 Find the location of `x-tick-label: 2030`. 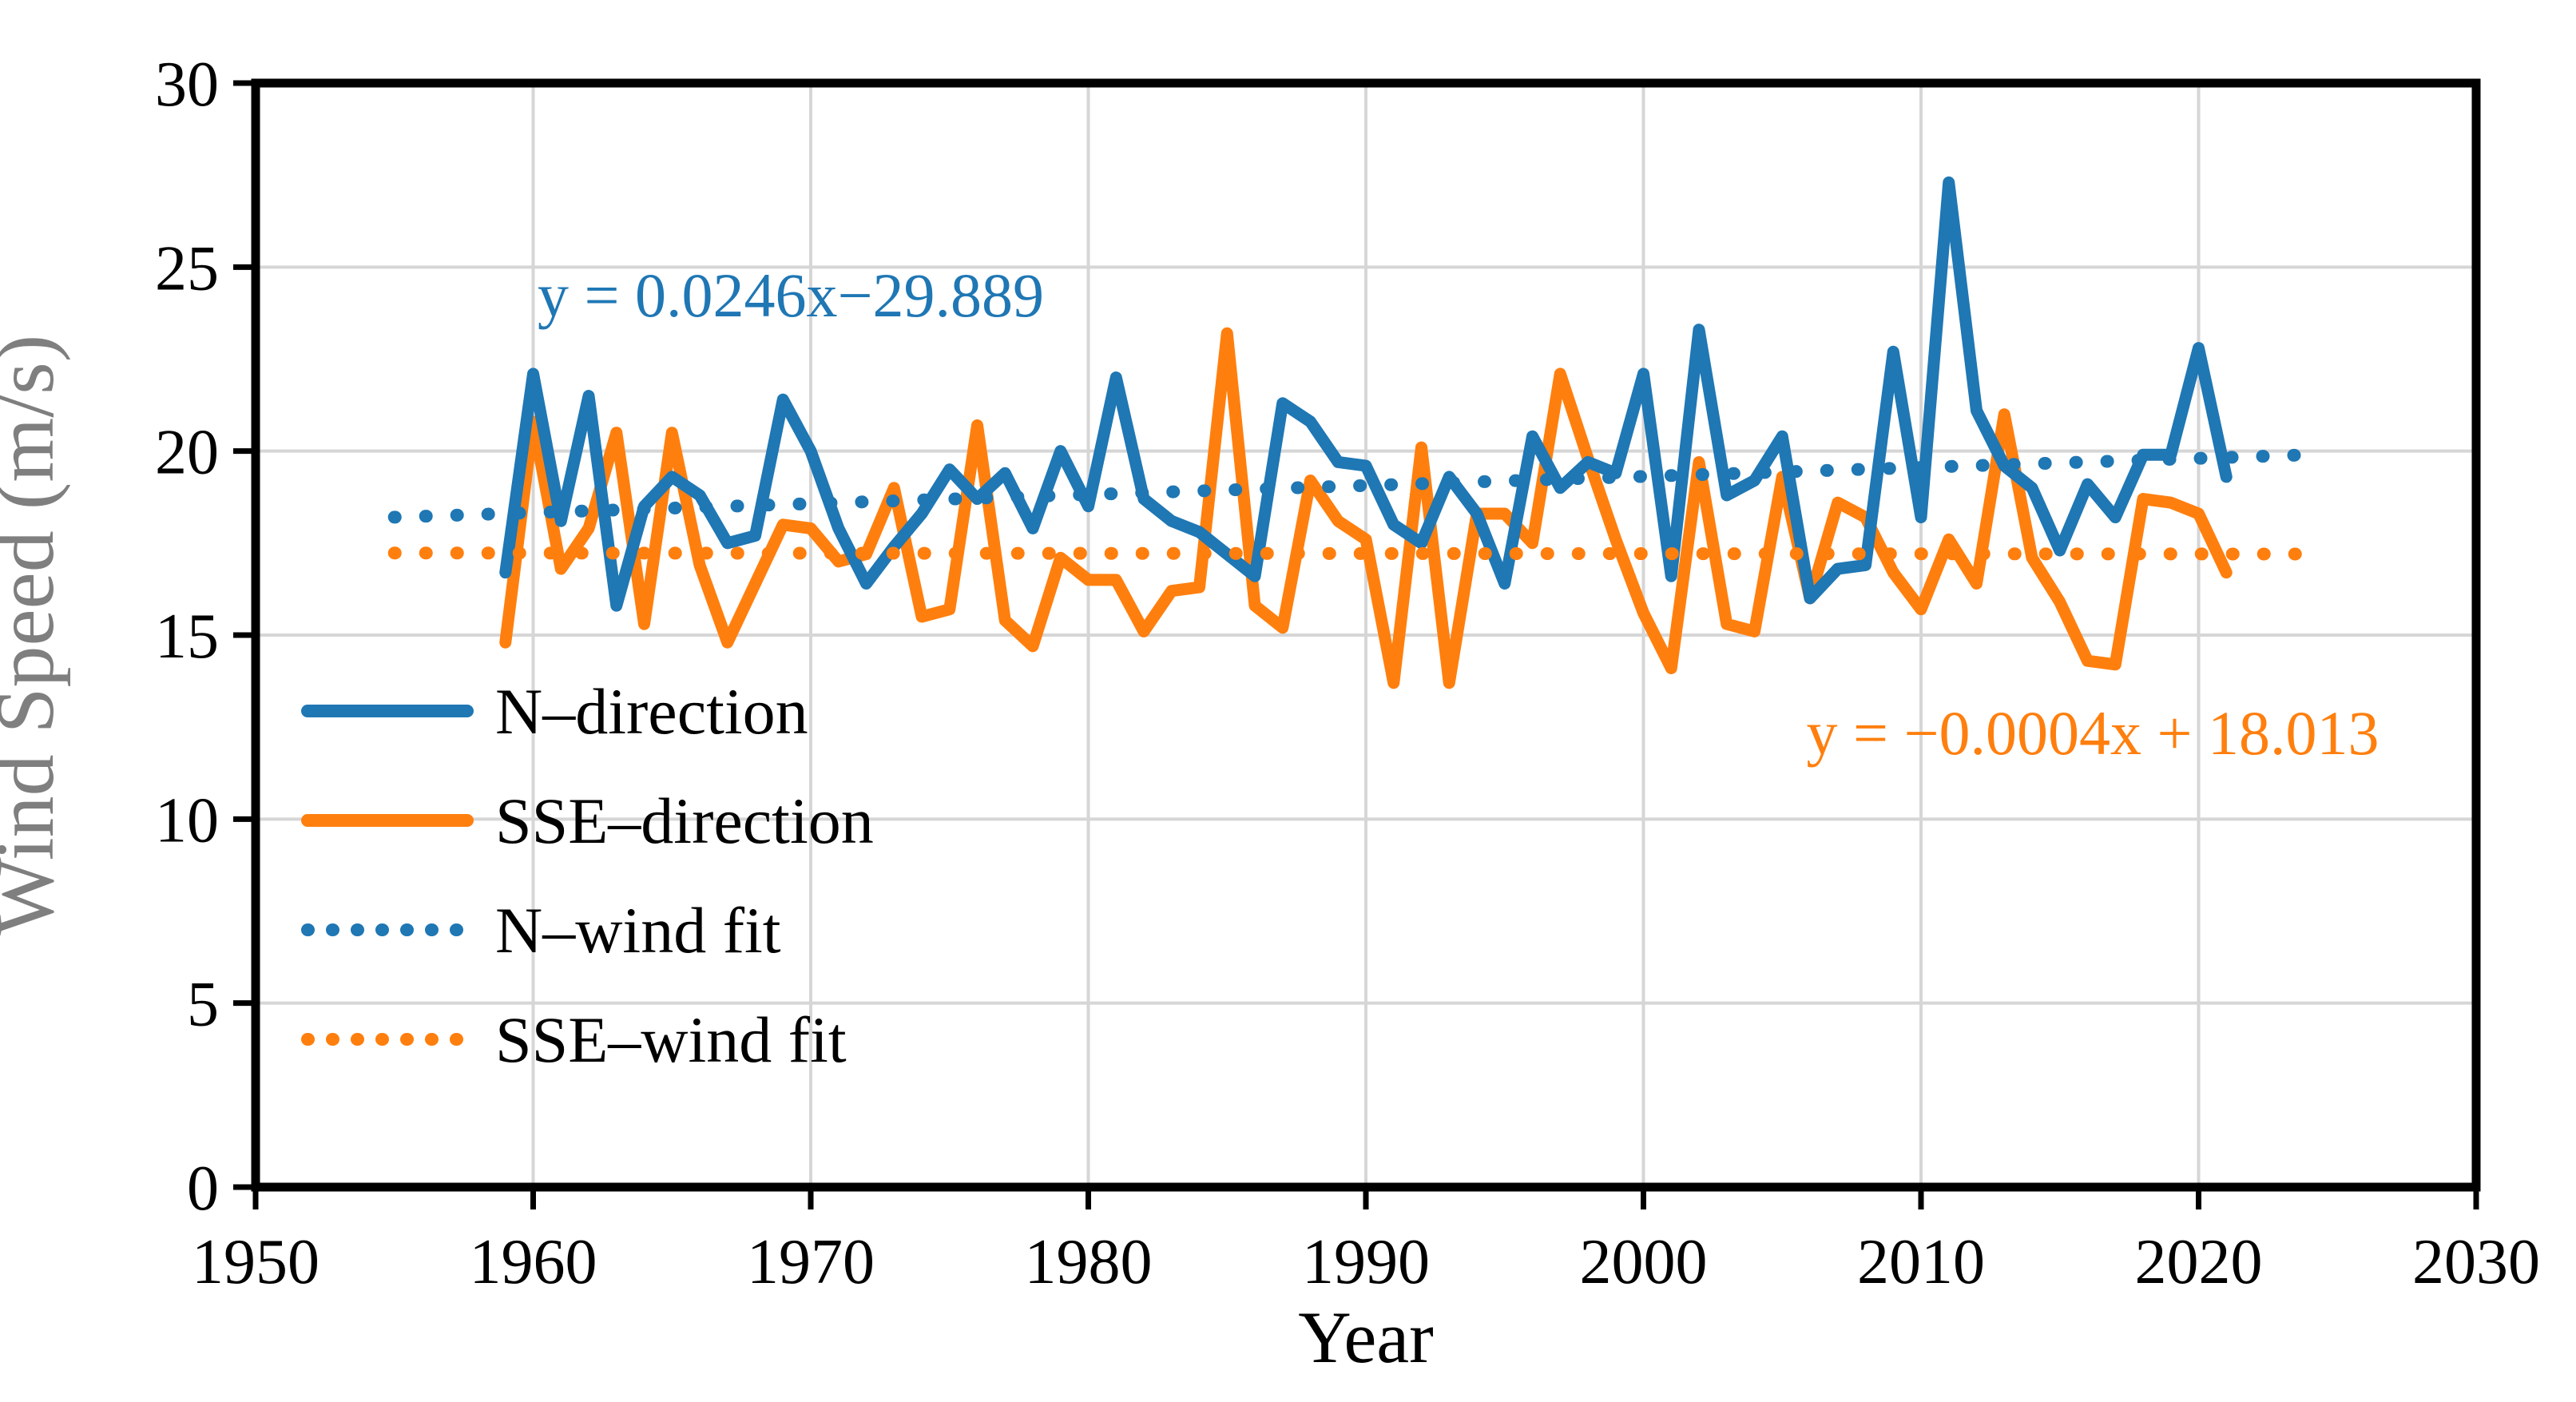

x-tick-label: 2030 is located at coordinates (2476, 1262).